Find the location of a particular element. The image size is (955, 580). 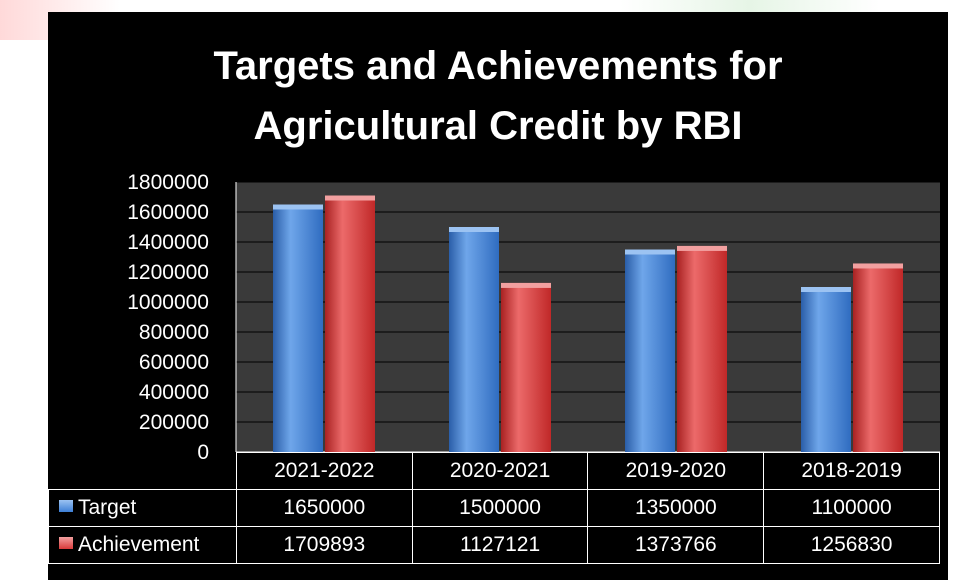

legend-label-target: Target is located at coordinates (107, 507).